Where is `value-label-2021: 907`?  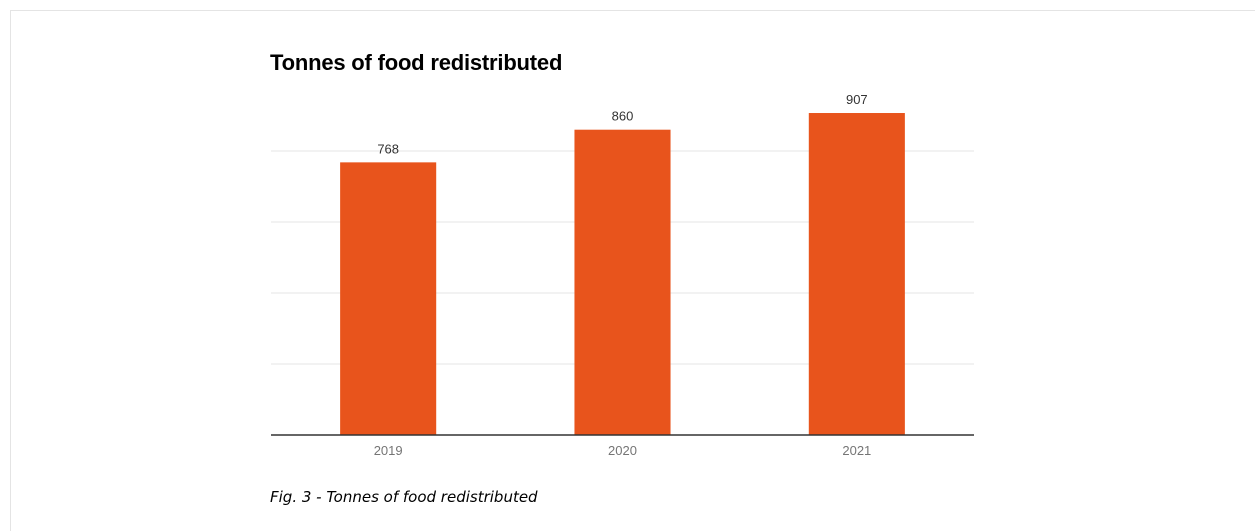
value-label-2021: 907 is located at coordinates (857, 99).